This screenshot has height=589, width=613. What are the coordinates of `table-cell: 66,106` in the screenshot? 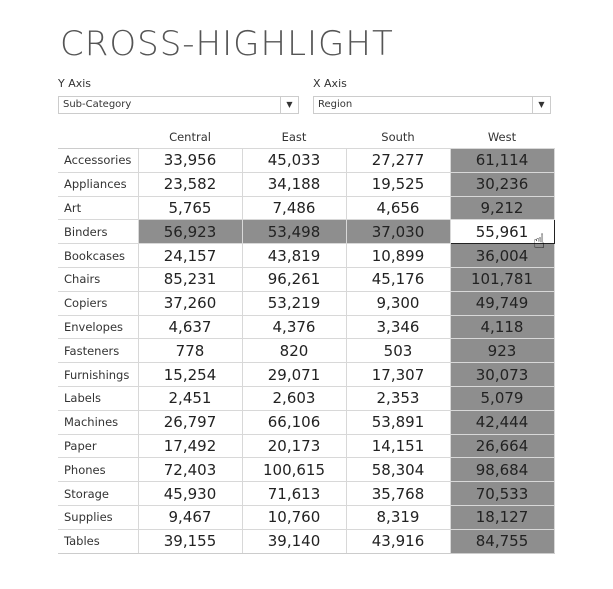 It's located at (294, 422).